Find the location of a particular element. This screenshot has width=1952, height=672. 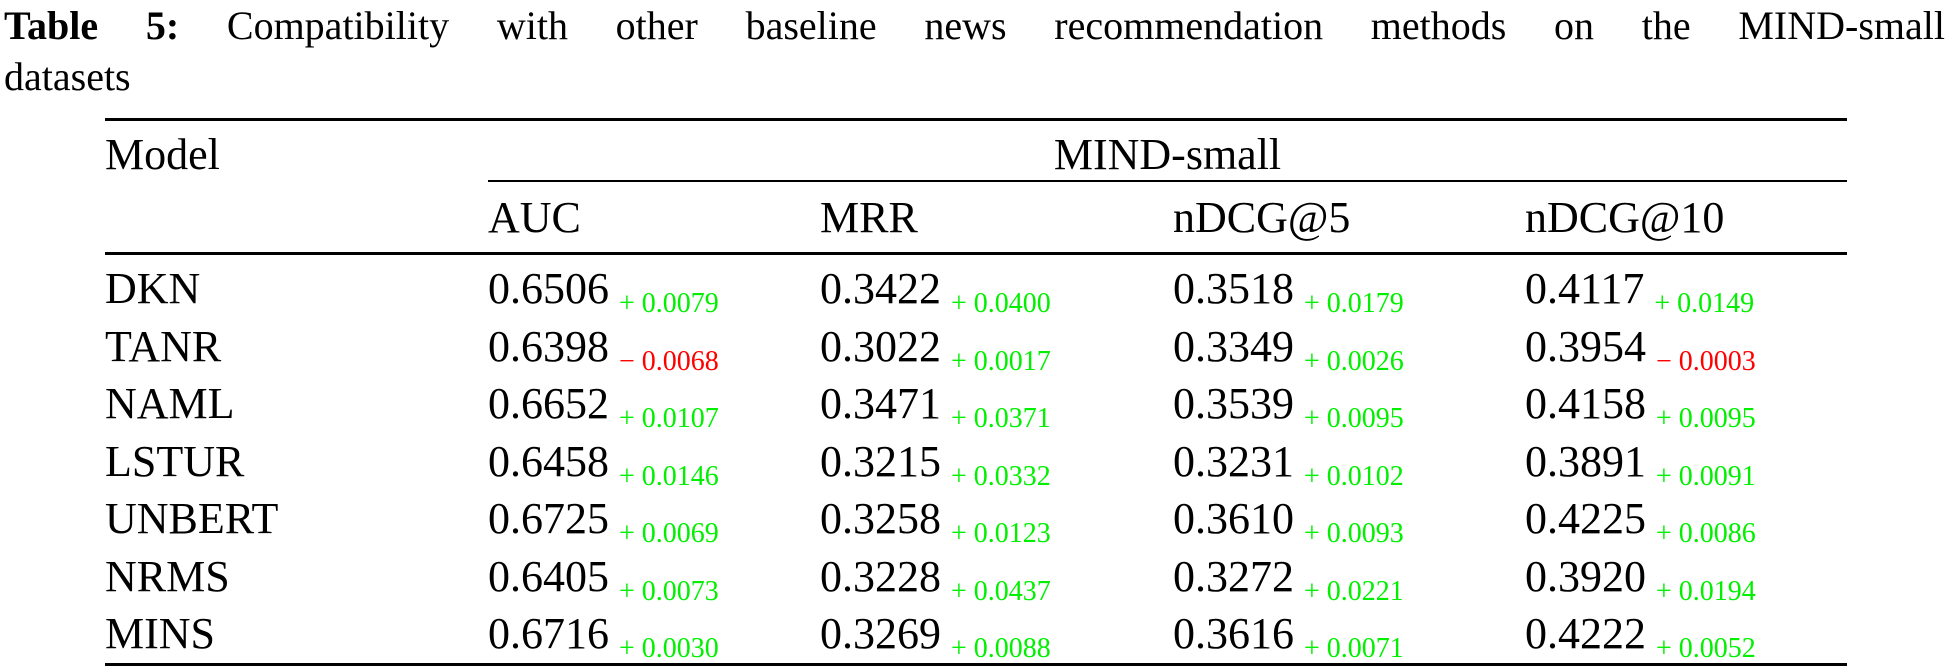

model-name: NAML is located at coordinates (170, 404).